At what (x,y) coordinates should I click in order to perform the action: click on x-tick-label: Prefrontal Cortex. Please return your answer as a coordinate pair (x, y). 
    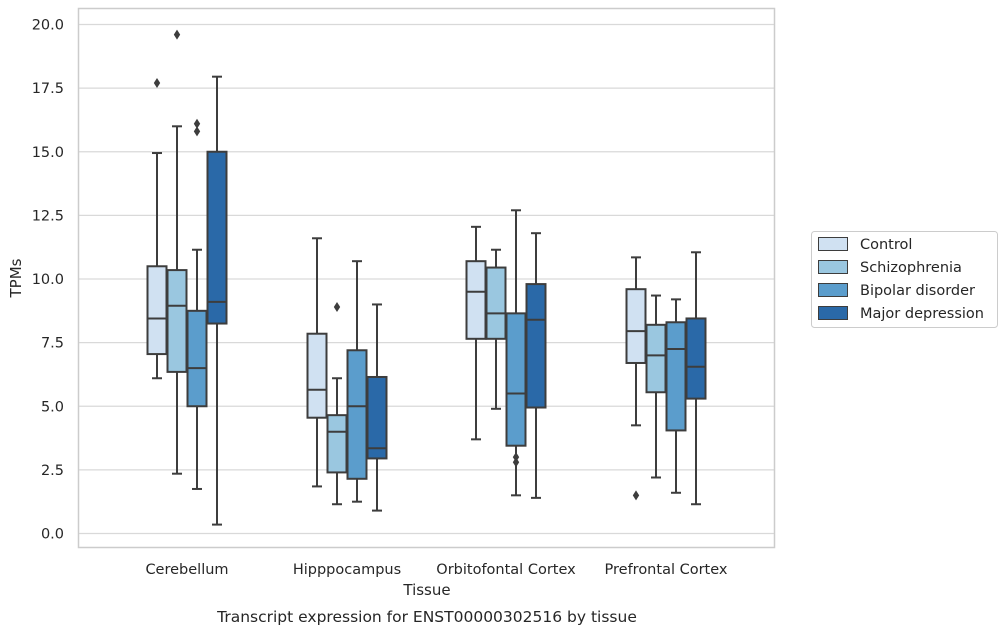
    Looking at the image, I should click on (666, 570).